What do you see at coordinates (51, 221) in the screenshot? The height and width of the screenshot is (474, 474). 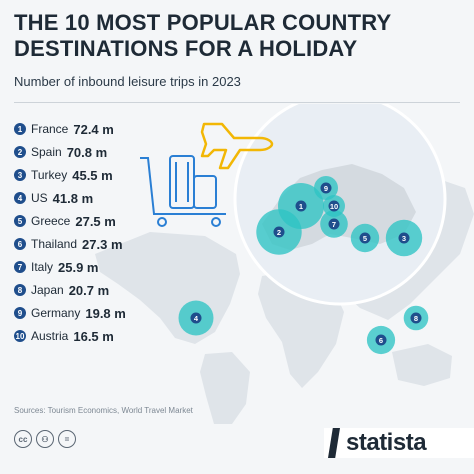 I see `country-label: Greece` at bounding box center [51, 221].